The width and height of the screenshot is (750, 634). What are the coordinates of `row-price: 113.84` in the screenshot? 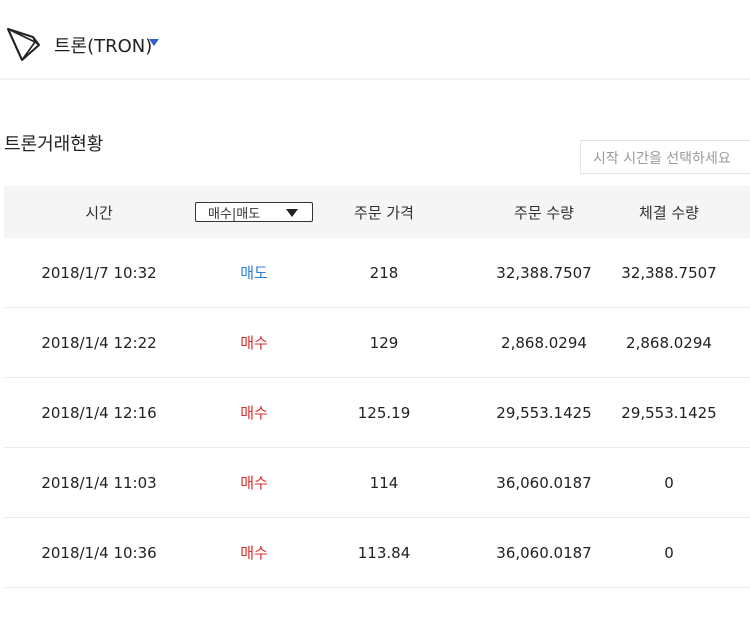 It's located at (384, 552).